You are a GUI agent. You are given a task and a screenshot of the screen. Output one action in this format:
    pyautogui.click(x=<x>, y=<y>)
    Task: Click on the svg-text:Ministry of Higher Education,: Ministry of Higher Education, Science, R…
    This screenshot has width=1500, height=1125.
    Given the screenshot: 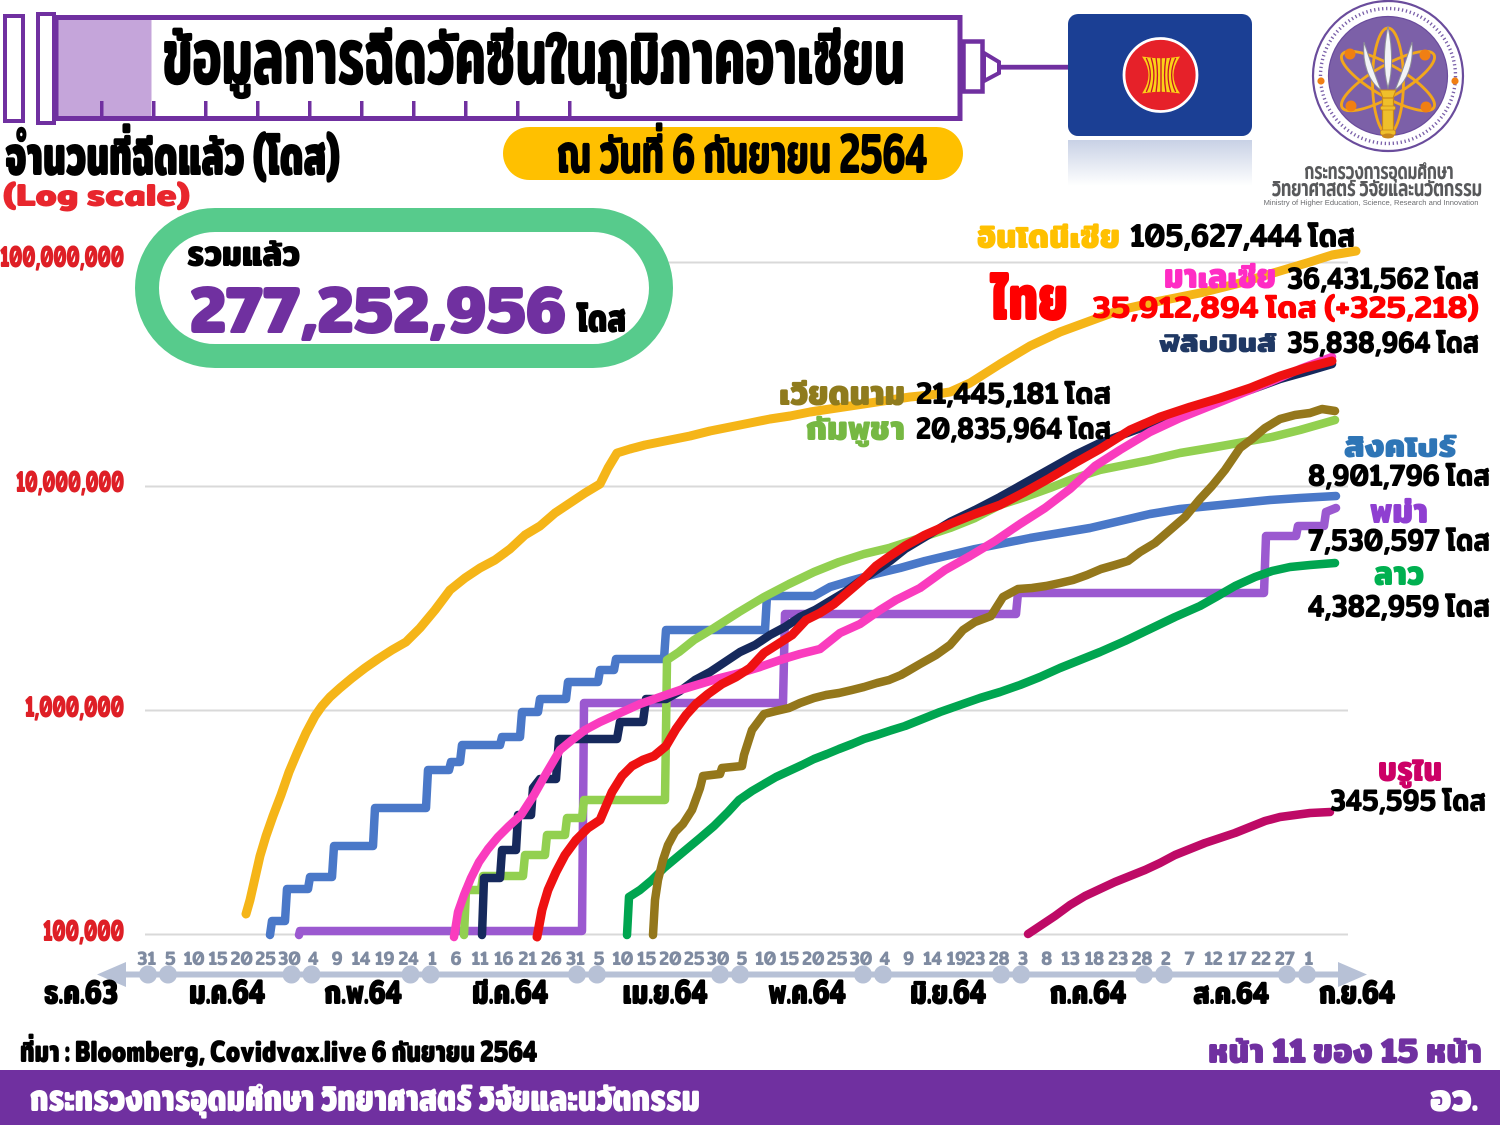 What is the action you would take?
    pyautogui.click(x=1371, y=202)
    